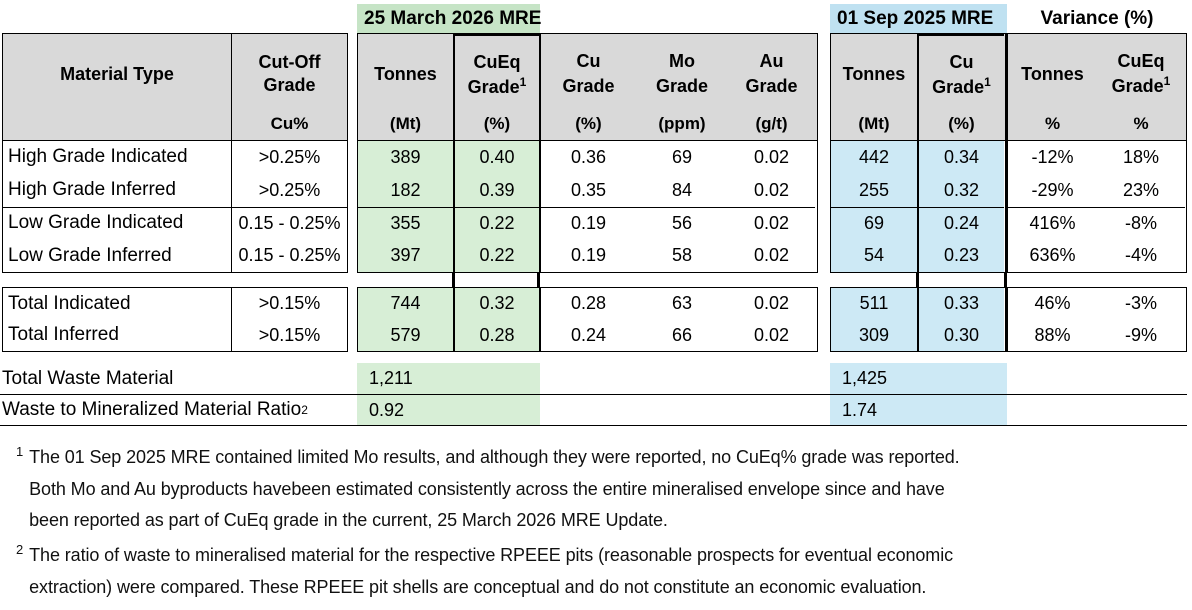  I want to click on sep-cu-cell: 0.24, so click(960, 223).